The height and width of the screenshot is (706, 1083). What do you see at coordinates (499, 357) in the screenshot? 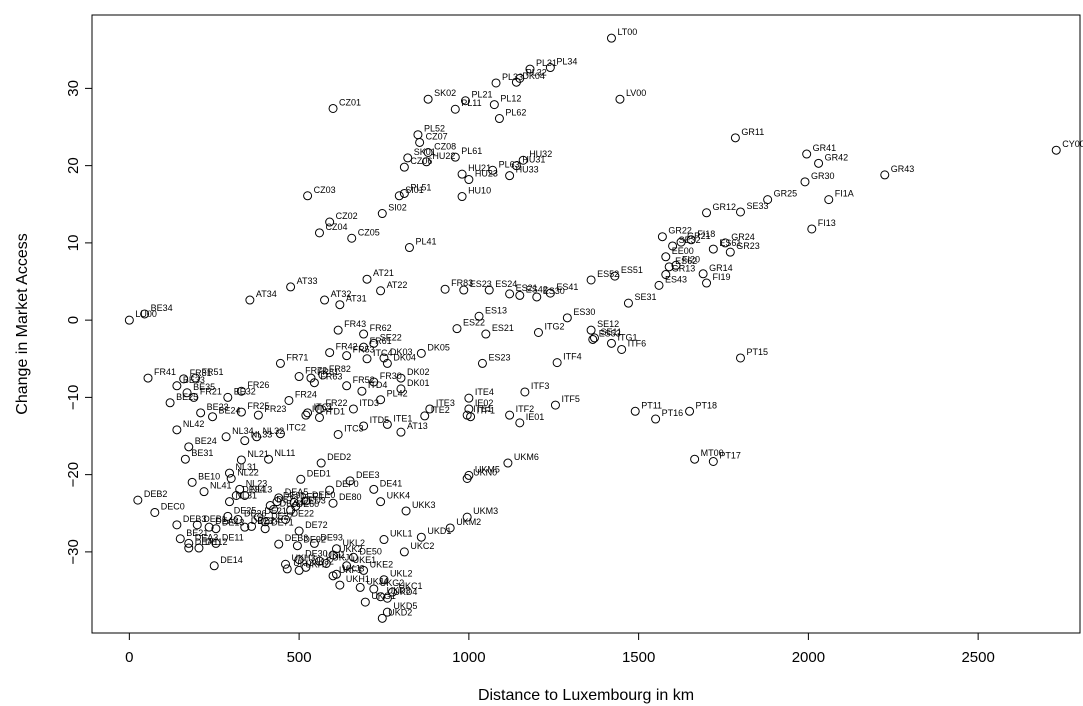
I see `data-point-label: ES23` at bounding box center [499, 357].